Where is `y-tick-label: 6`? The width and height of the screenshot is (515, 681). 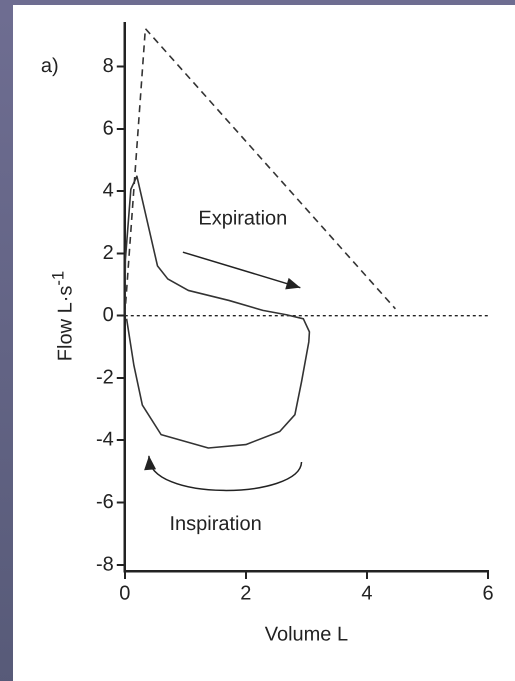
y-tick-label: 6 is located at coordinates (108, 128).